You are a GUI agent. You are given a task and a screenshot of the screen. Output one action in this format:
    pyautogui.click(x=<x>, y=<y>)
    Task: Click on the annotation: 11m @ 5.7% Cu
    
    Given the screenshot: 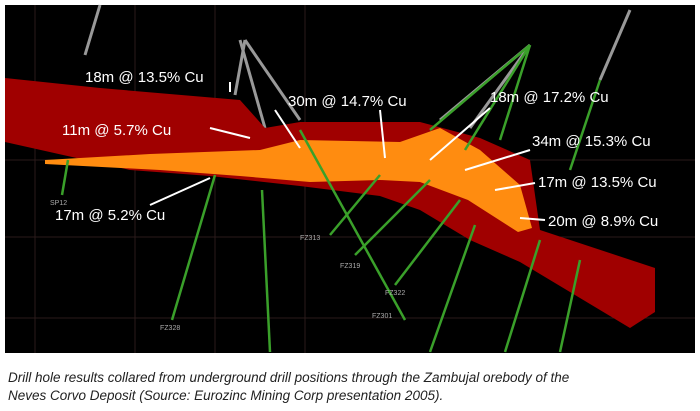 What is the action you would take?
    pyautogui.click(x=116, y=130)
    